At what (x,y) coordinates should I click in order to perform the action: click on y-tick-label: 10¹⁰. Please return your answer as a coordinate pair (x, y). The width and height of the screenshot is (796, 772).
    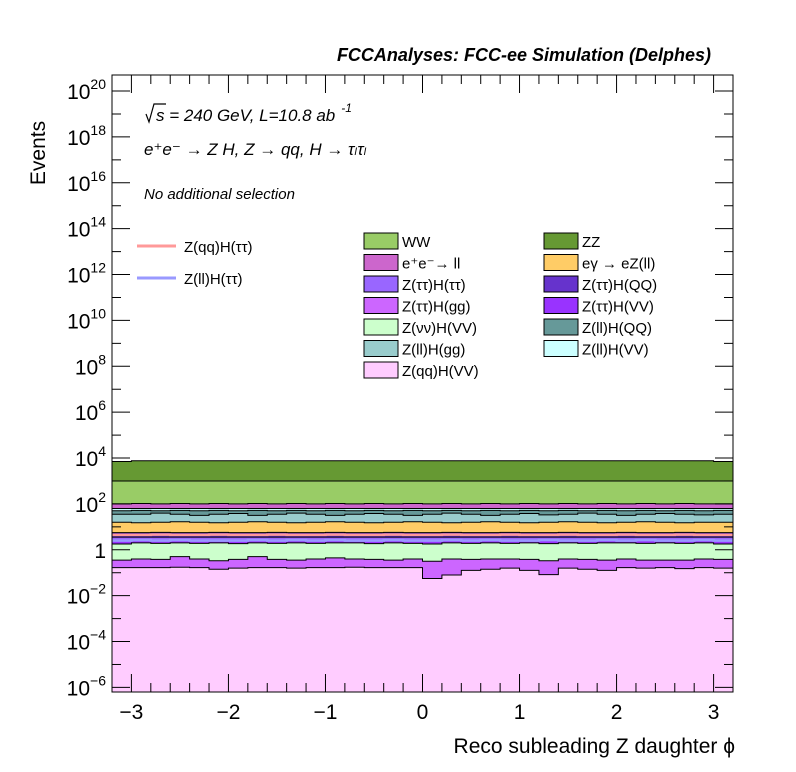
    Looking at the image, I should click on (86, 319).